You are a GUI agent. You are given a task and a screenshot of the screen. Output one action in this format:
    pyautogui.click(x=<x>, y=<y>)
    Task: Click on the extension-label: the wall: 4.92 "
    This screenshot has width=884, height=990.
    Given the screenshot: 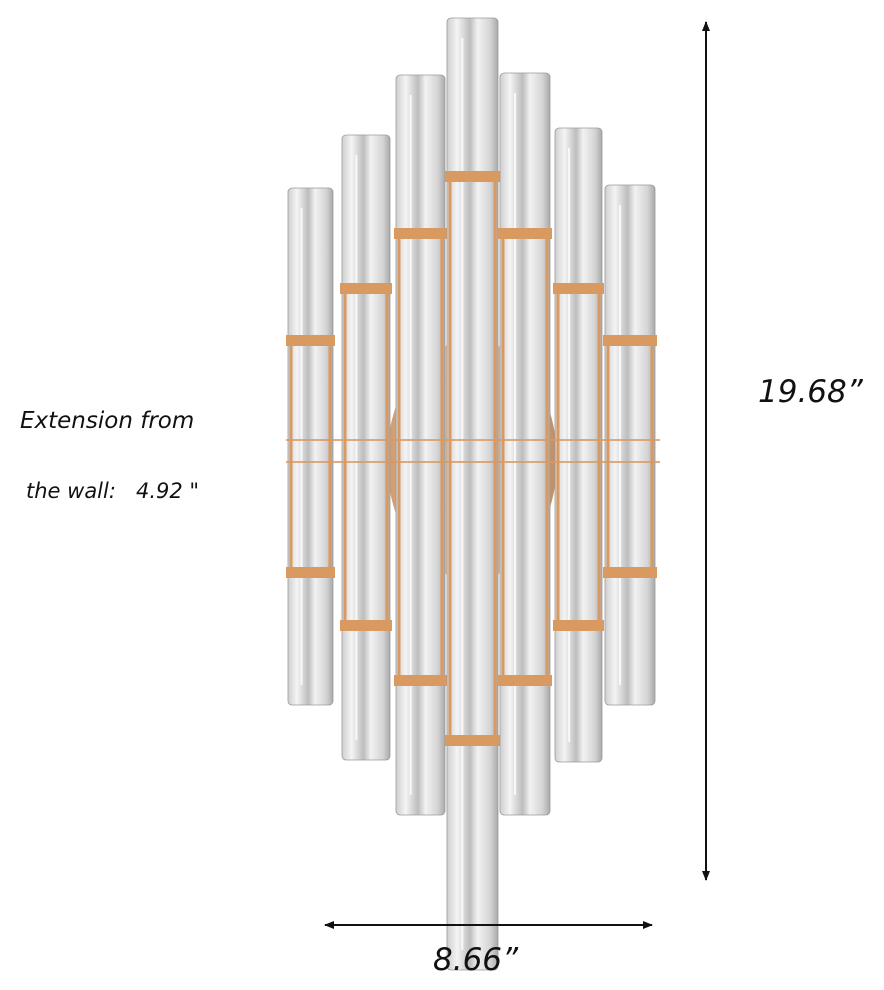 What is the action you would take?
    pyautogui.click(x=112, y=491)
    